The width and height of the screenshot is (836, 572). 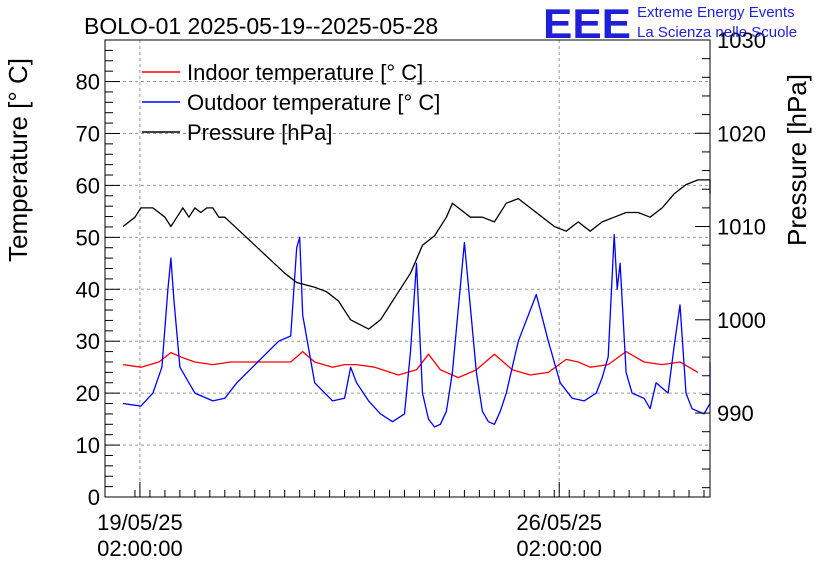 I want to click on y2-tick-label: 1000, so click(x=741, y=320).